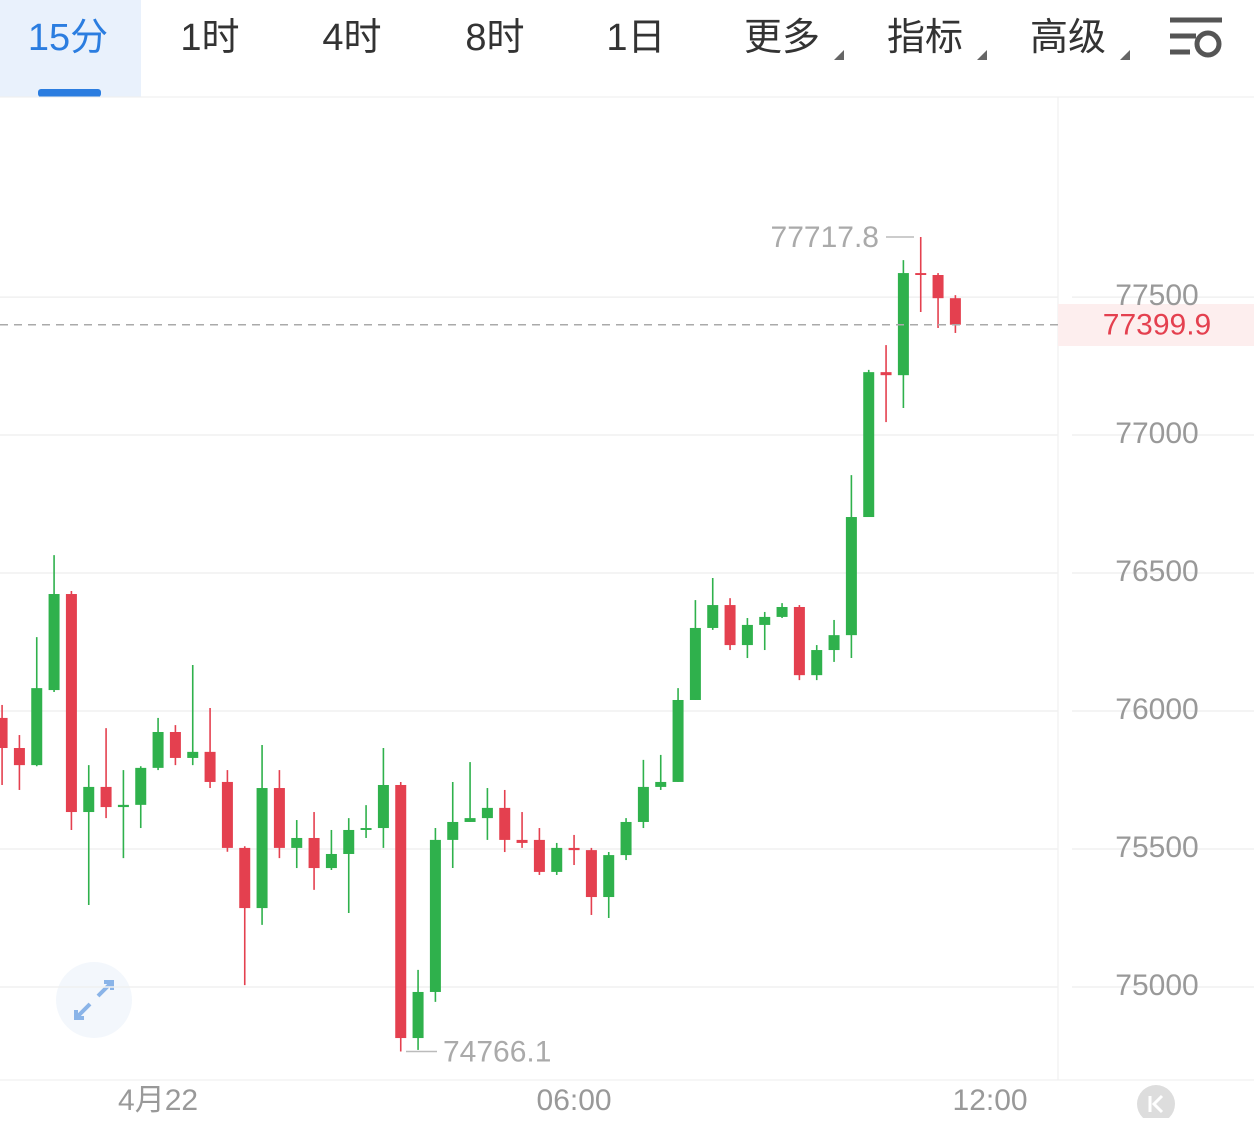 Image resolution: width=1254 pixels, height=1123 pixels. I want to click on y-tick-label: 77500, so click(1156, 295).